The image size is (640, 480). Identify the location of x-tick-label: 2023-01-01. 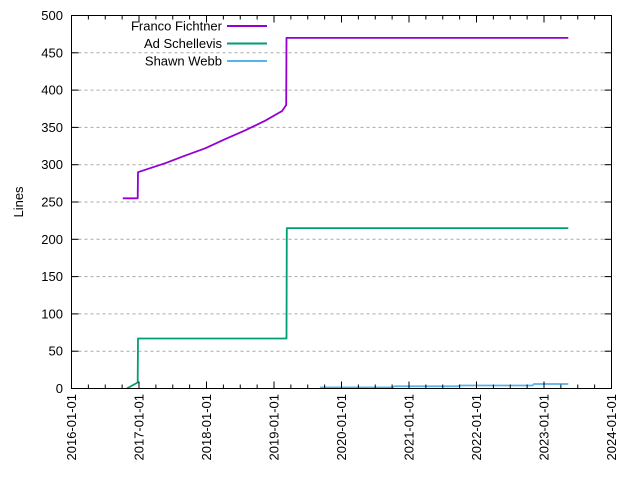
(544, 427).